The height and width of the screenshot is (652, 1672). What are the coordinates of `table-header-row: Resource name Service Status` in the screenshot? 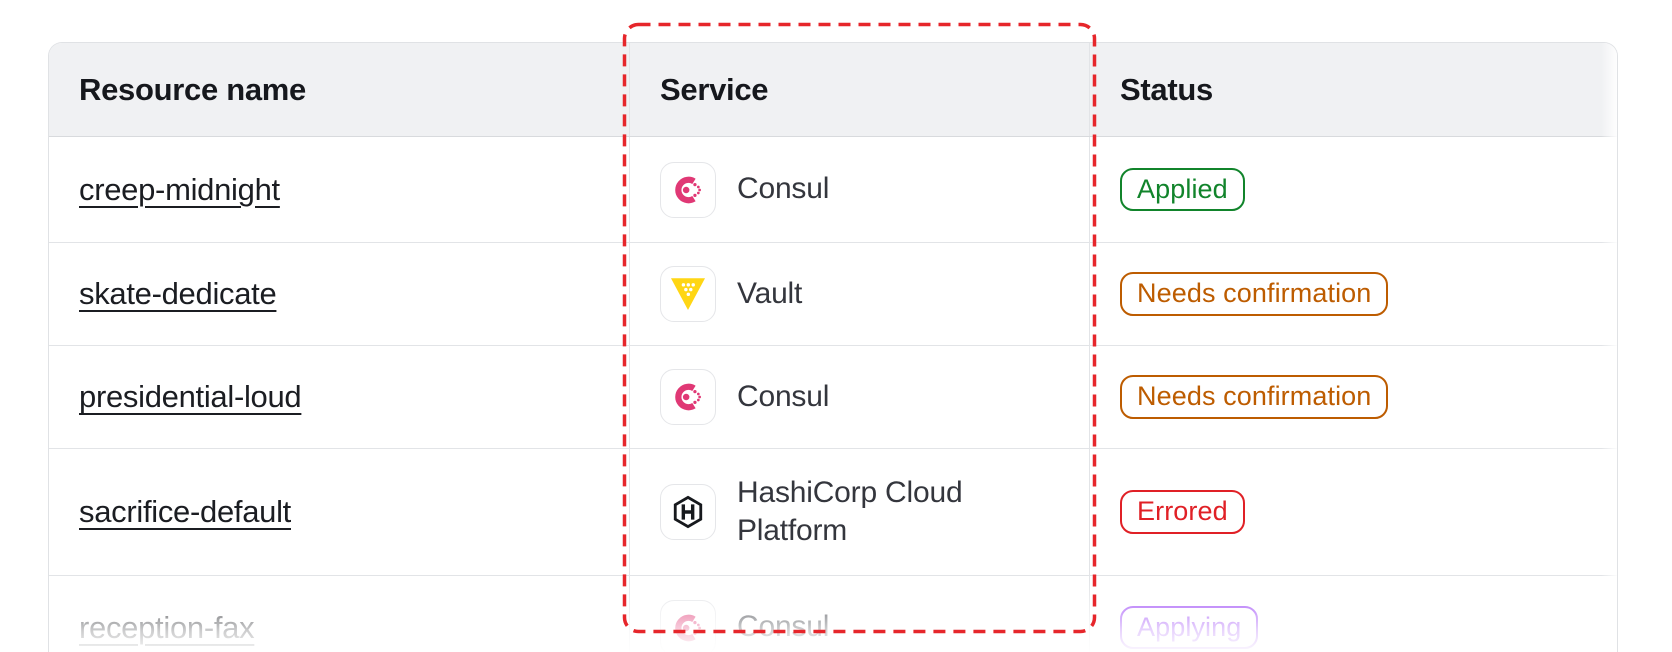 It's located at (833, 90).